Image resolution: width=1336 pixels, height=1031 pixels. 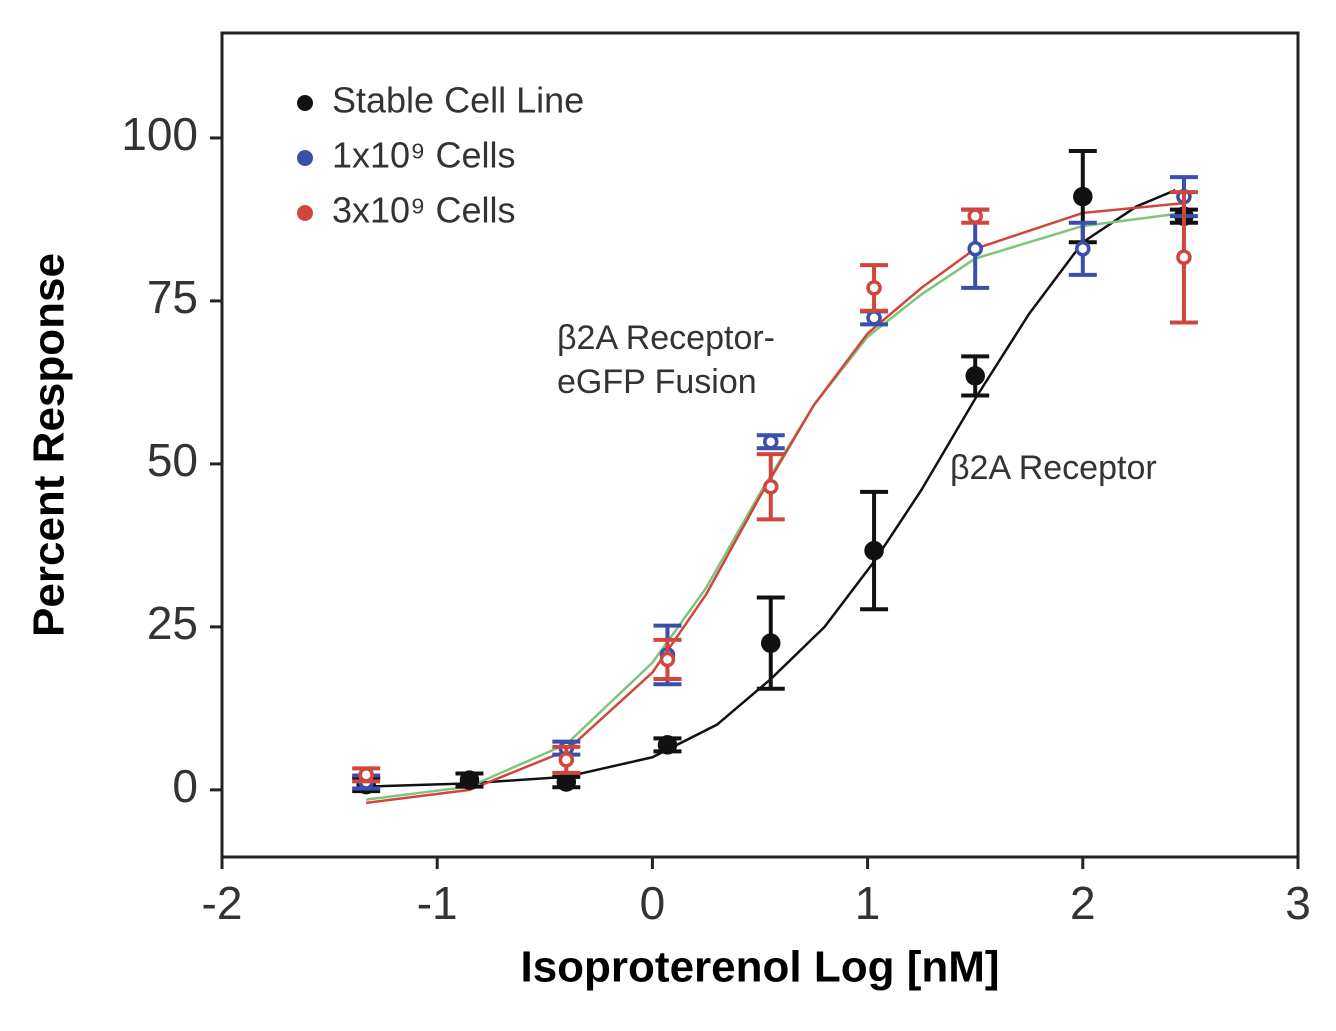 What do you see at coordinates (222, 903) in the screenshot?
I see `x-tick-label: -2` at bounding box center [222, 903].